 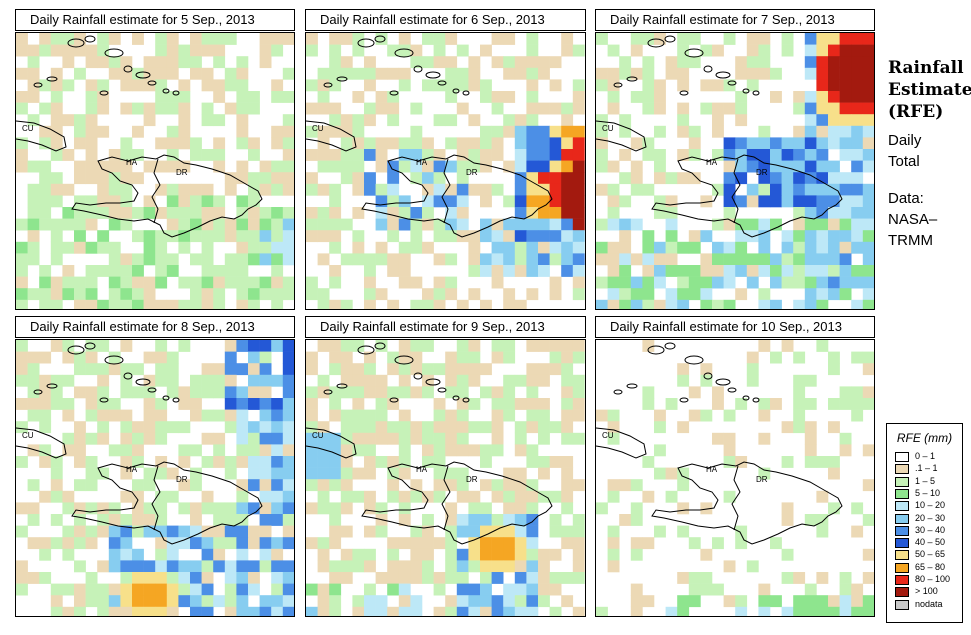 I want to click on country-label-dominican-republic: DR, so click(x=762, y=172).